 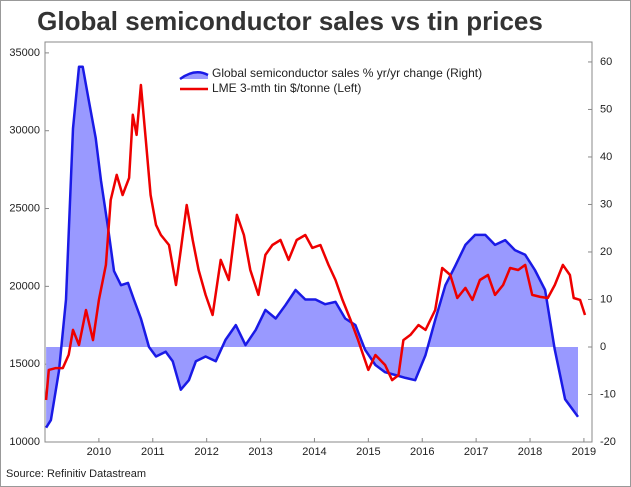 I want to click on x-tick-label: 2014, so click(x=314, y=452).